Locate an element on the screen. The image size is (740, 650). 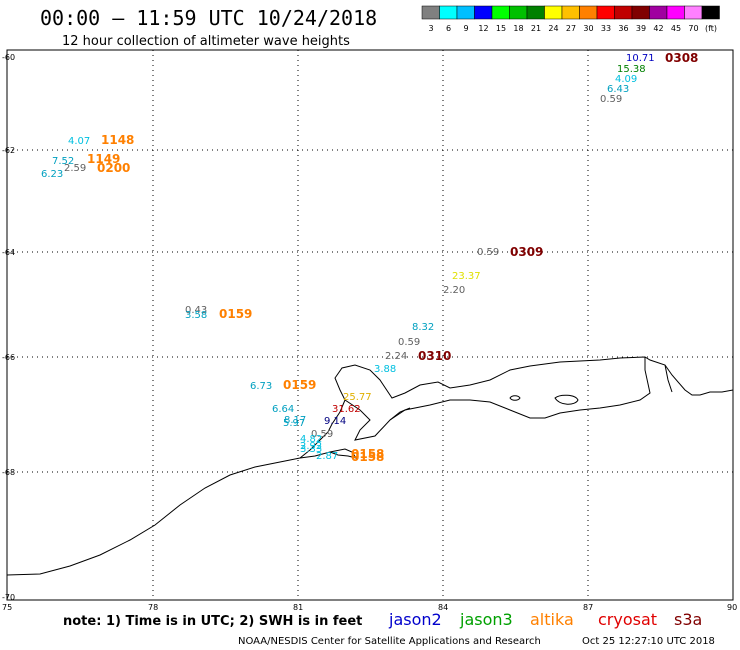
y-tick-70: -70 is located at coordinates (8, 597).